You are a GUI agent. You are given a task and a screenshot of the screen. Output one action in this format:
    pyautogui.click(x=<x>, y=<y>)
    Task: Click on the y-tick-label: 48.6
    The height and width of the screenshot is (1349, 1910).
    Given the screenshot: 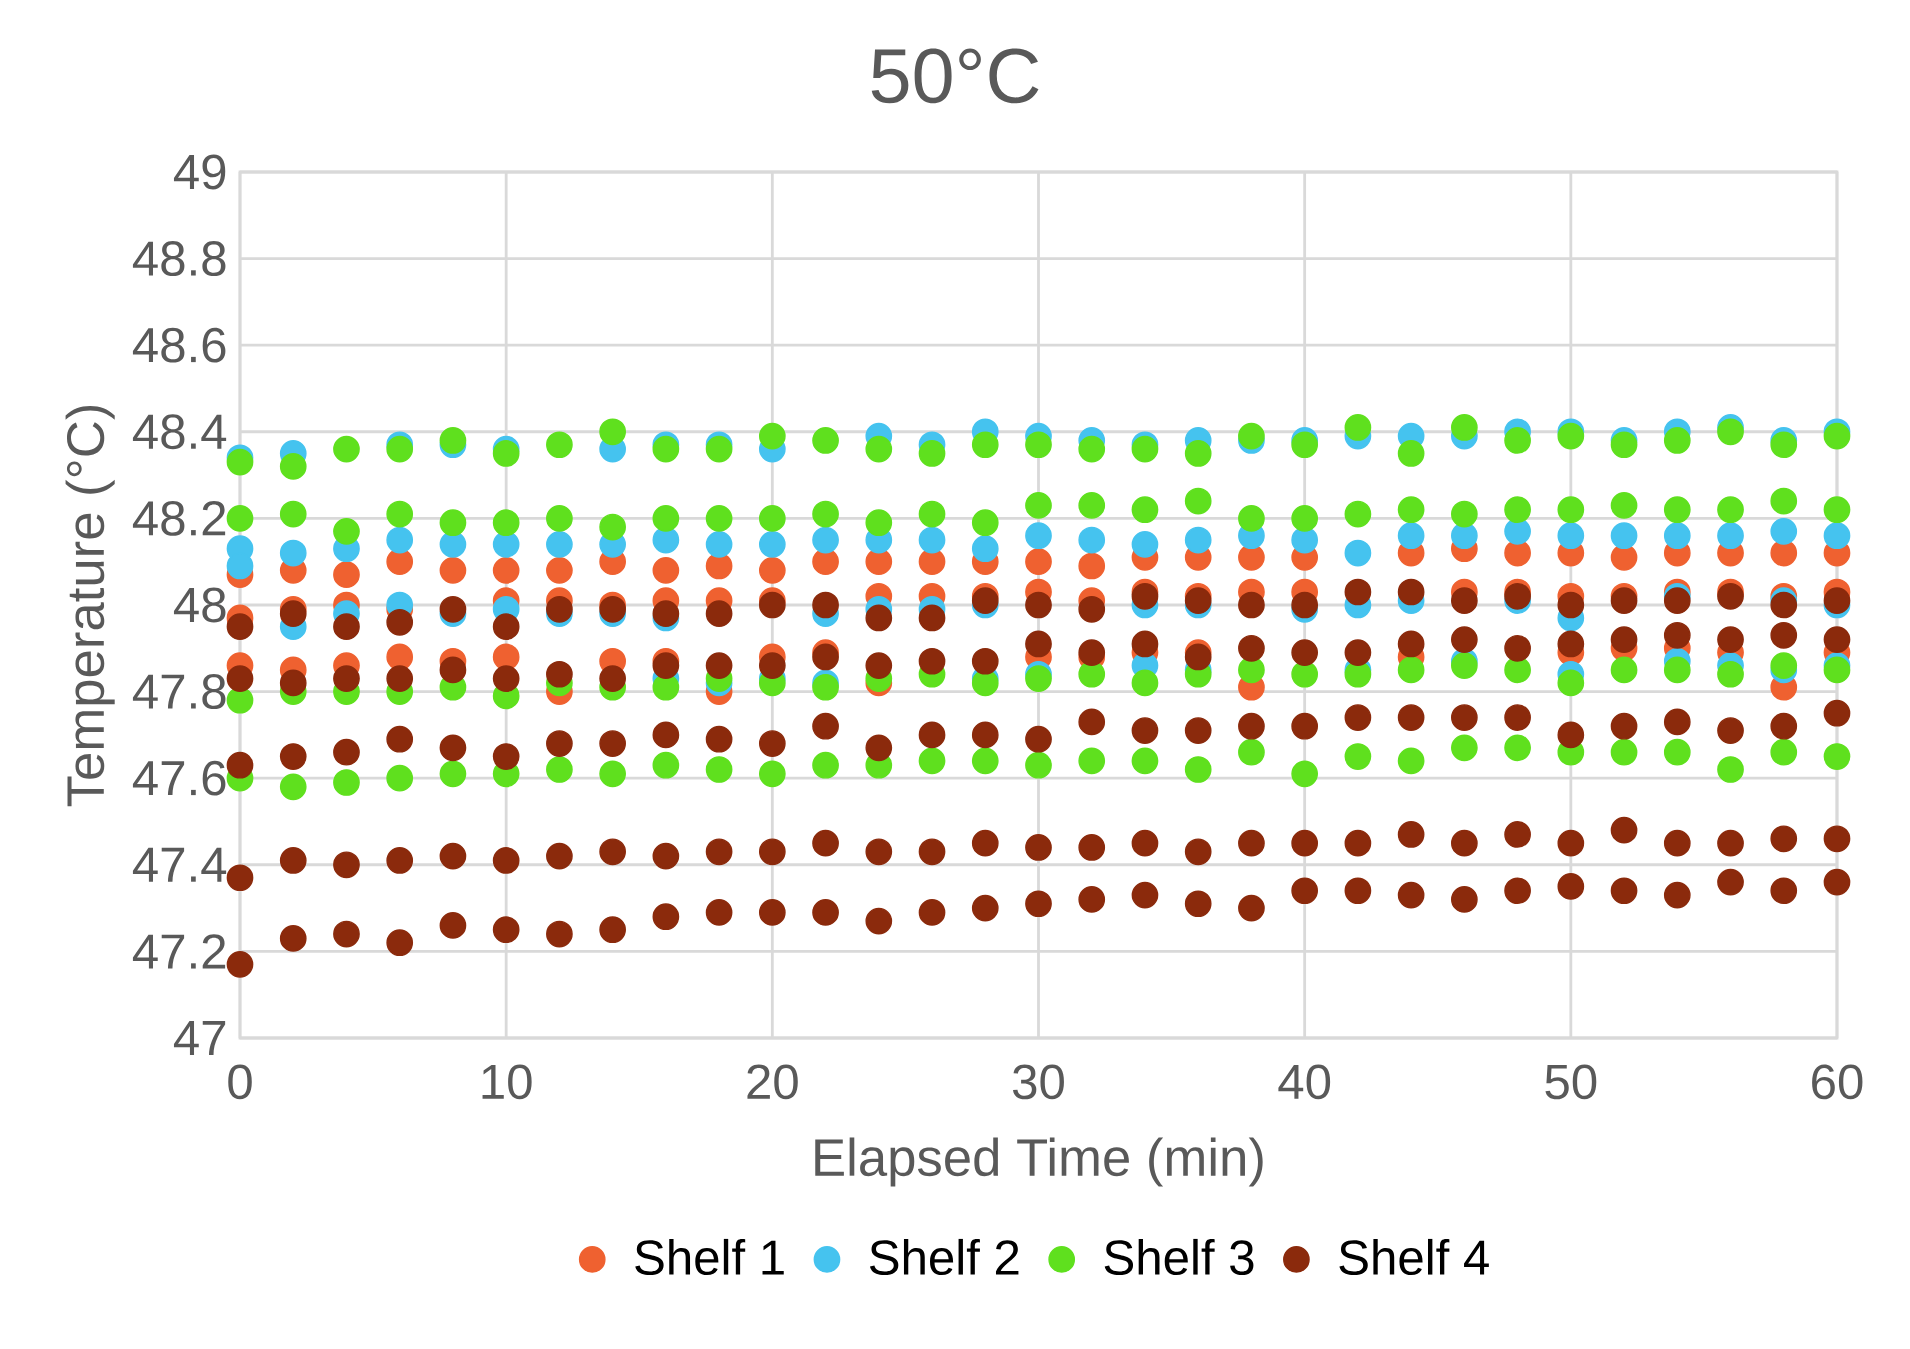 What is the action you would take?
    pyautogui.click(x=179, y=345)
    